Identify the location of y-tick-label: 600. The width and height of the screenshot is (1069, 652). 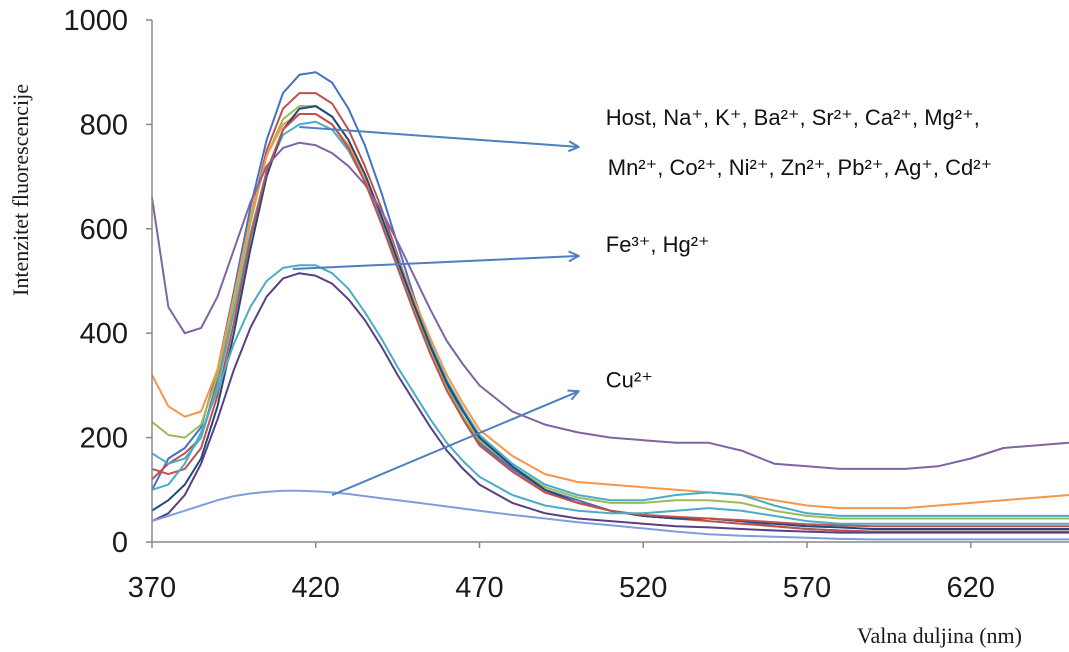
(104, 230).